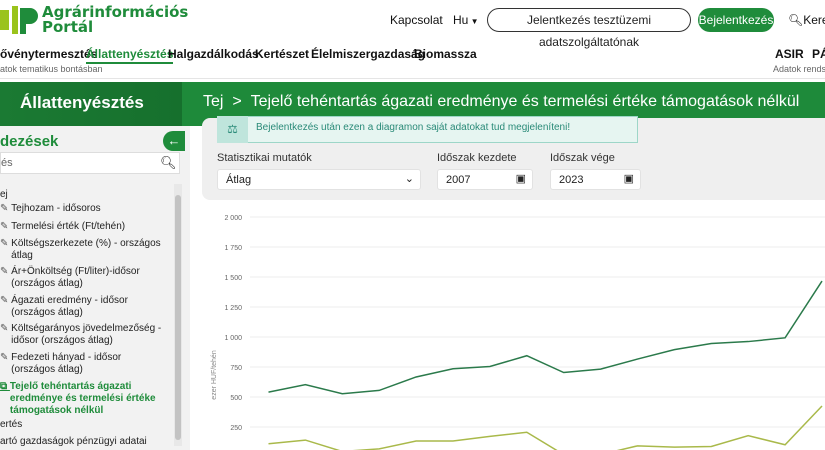  I want to click on y-tick-label: 500, so click(236, 398).